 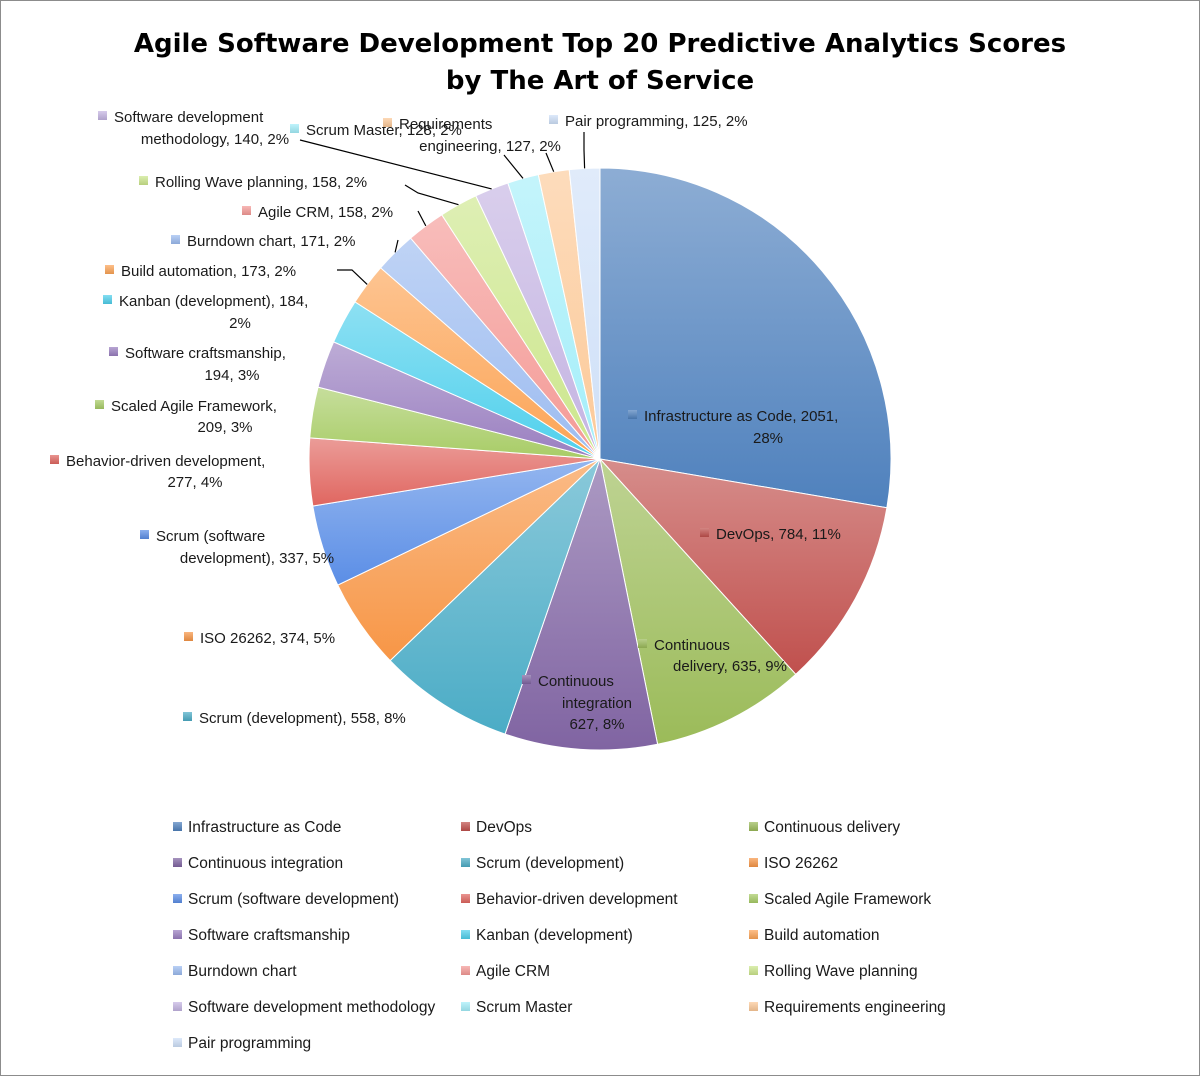 I want to click on legend-label: Behavior-driven development, so click(x=577, y=899).